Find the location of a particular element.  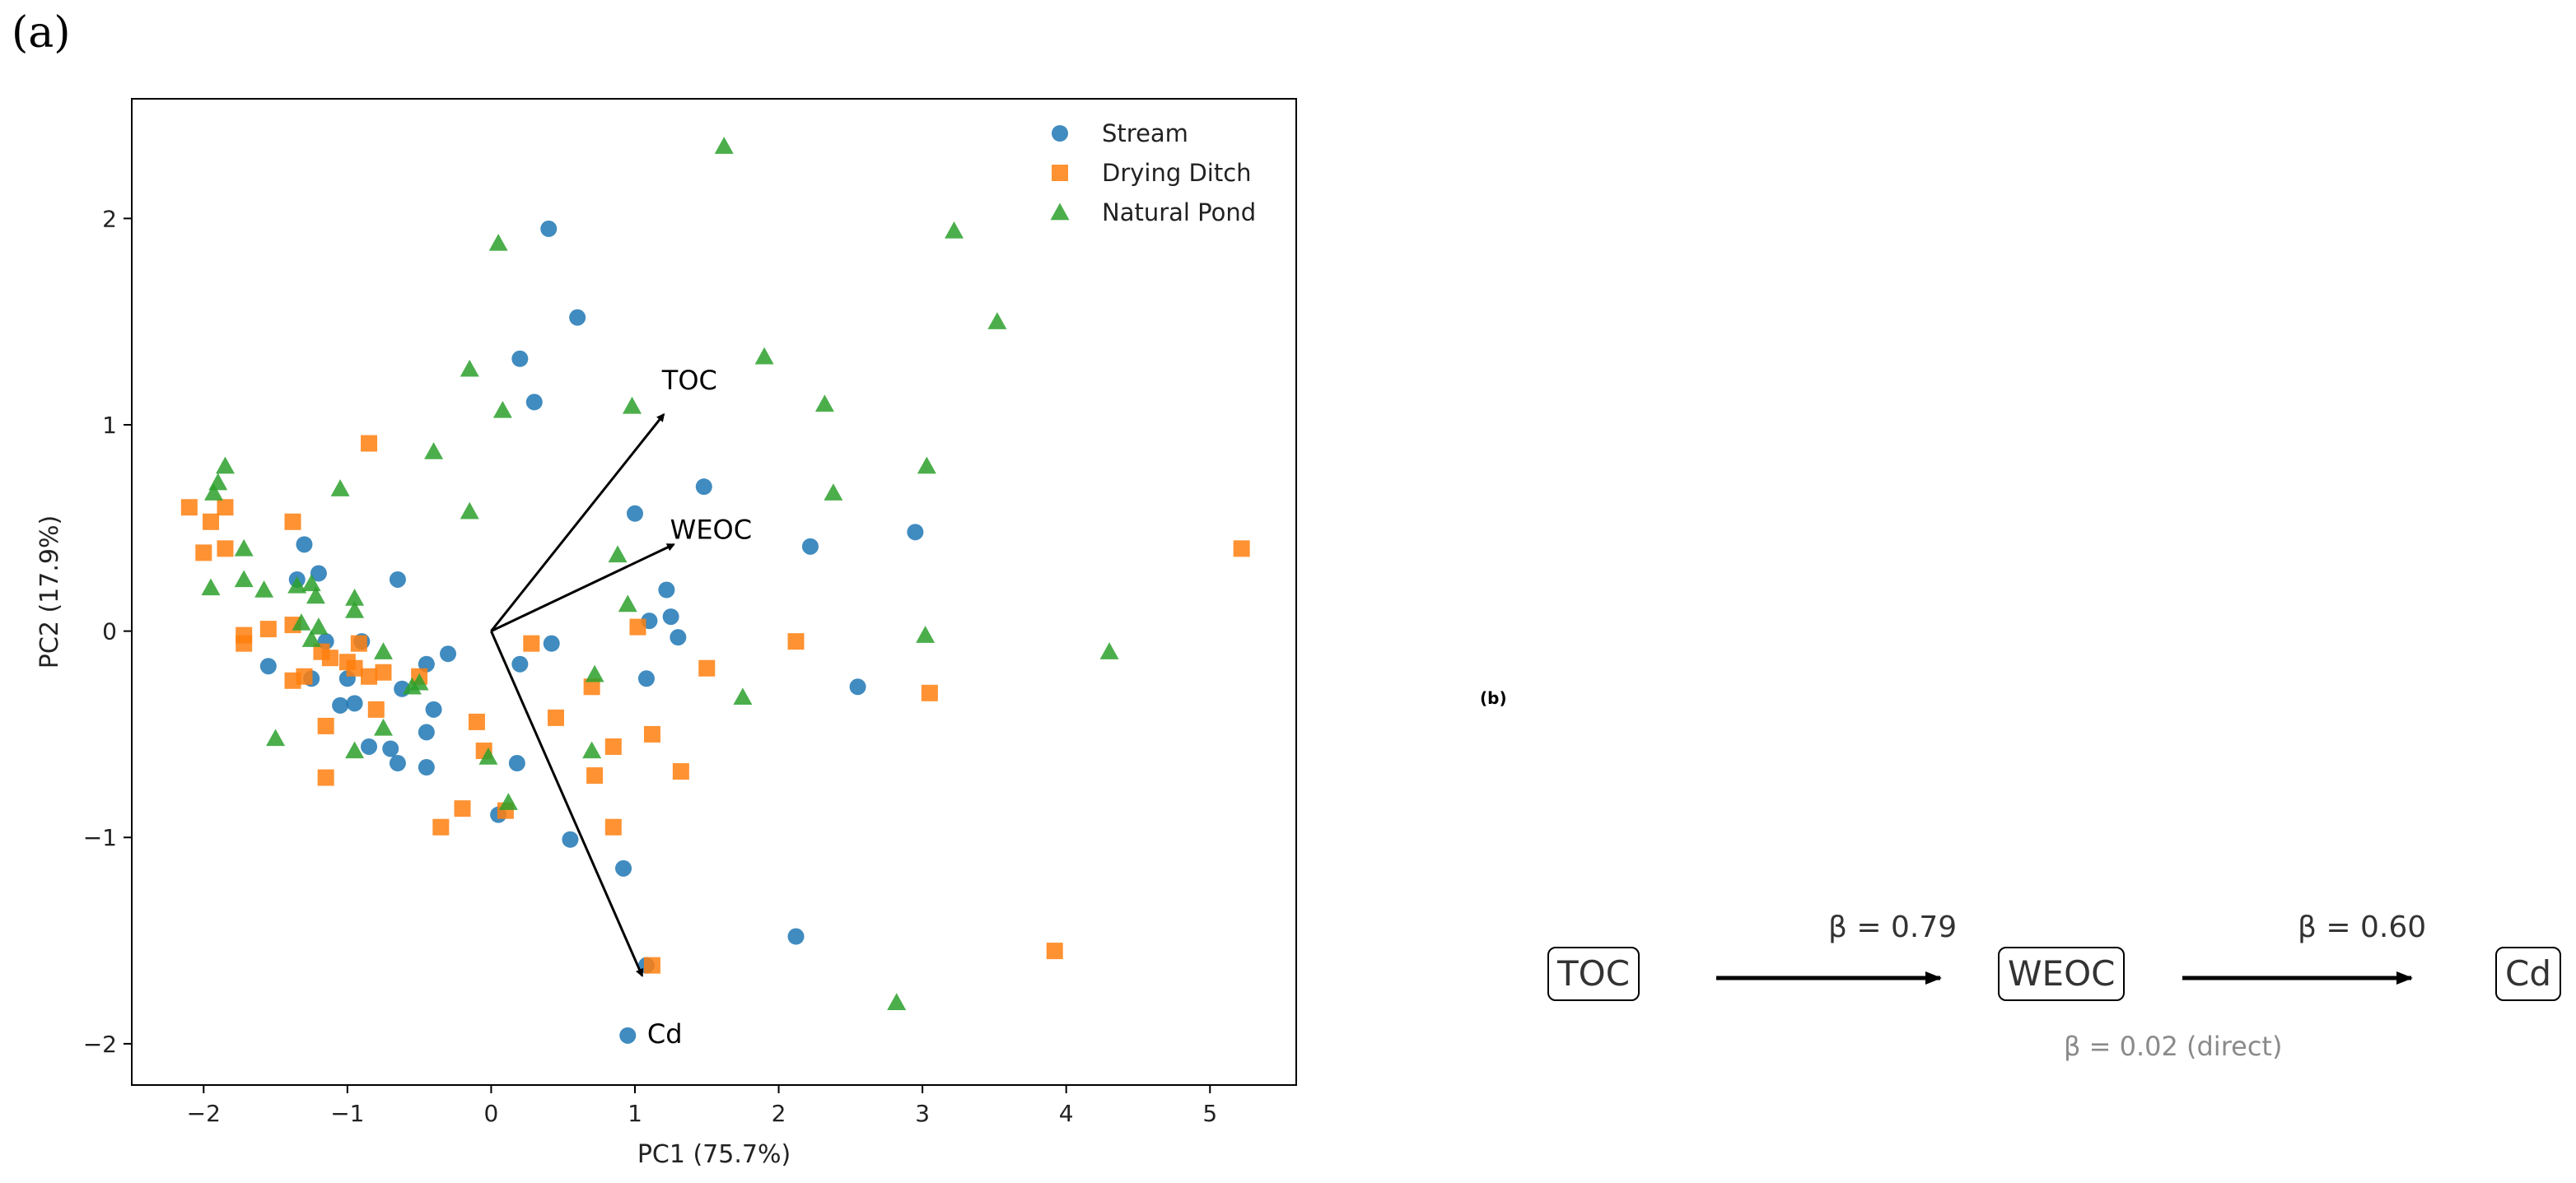

panel-b-label: (b) is located at coordinates (1493, 698).